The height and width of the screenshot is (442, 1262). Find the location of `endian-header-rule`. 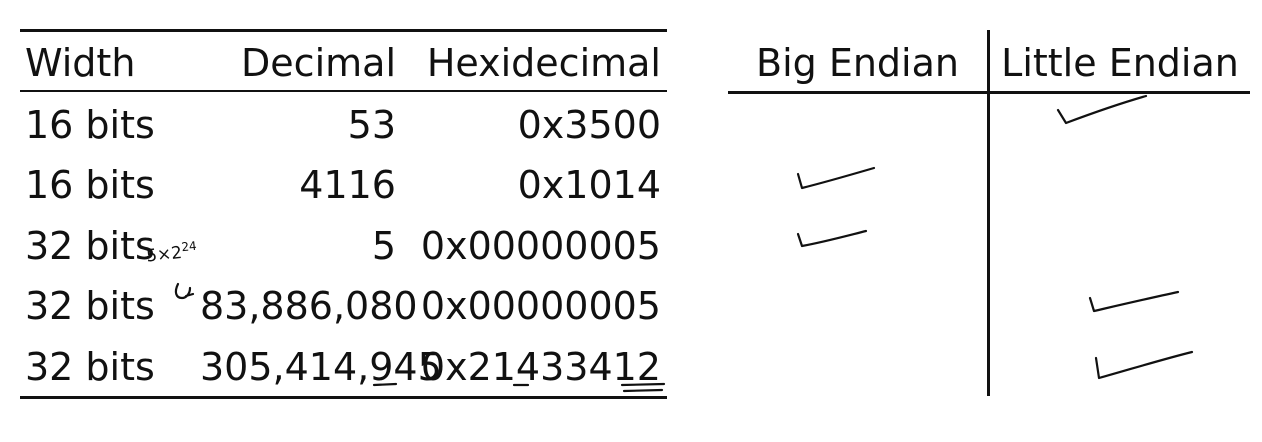

endian-header-rule is located at coordinates (989, 92).